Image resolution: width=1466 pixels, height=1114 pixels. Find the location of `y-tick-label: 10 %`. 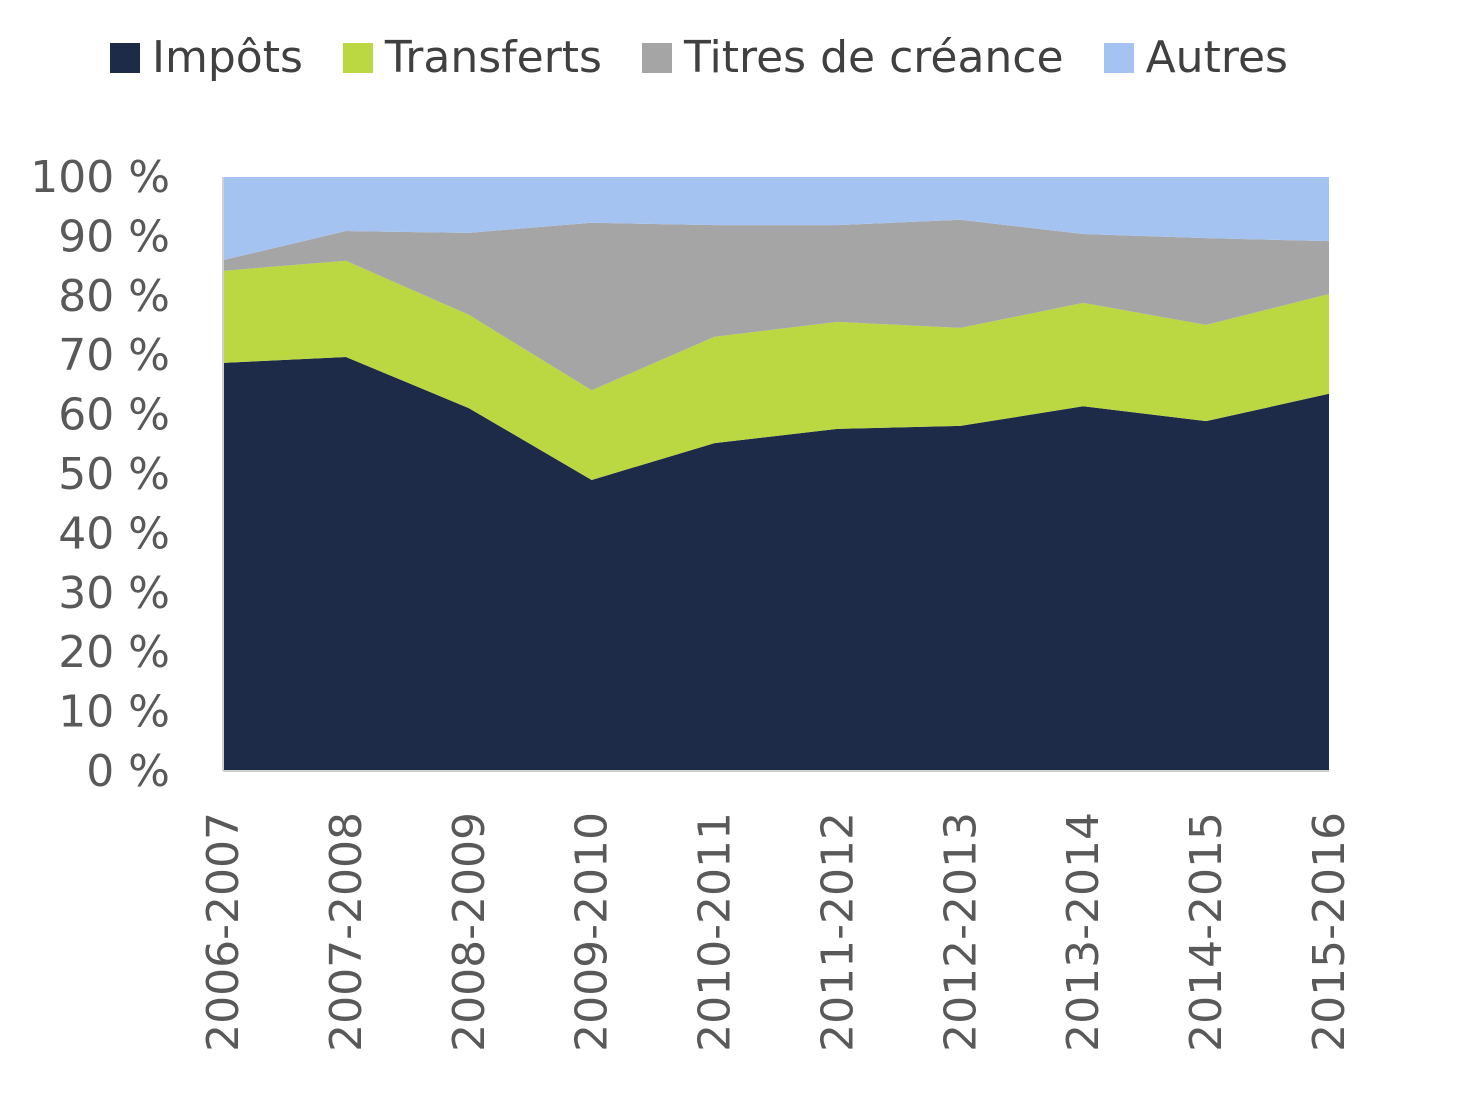

y-tick-label: 10 % is located at coordinates (114, 712).